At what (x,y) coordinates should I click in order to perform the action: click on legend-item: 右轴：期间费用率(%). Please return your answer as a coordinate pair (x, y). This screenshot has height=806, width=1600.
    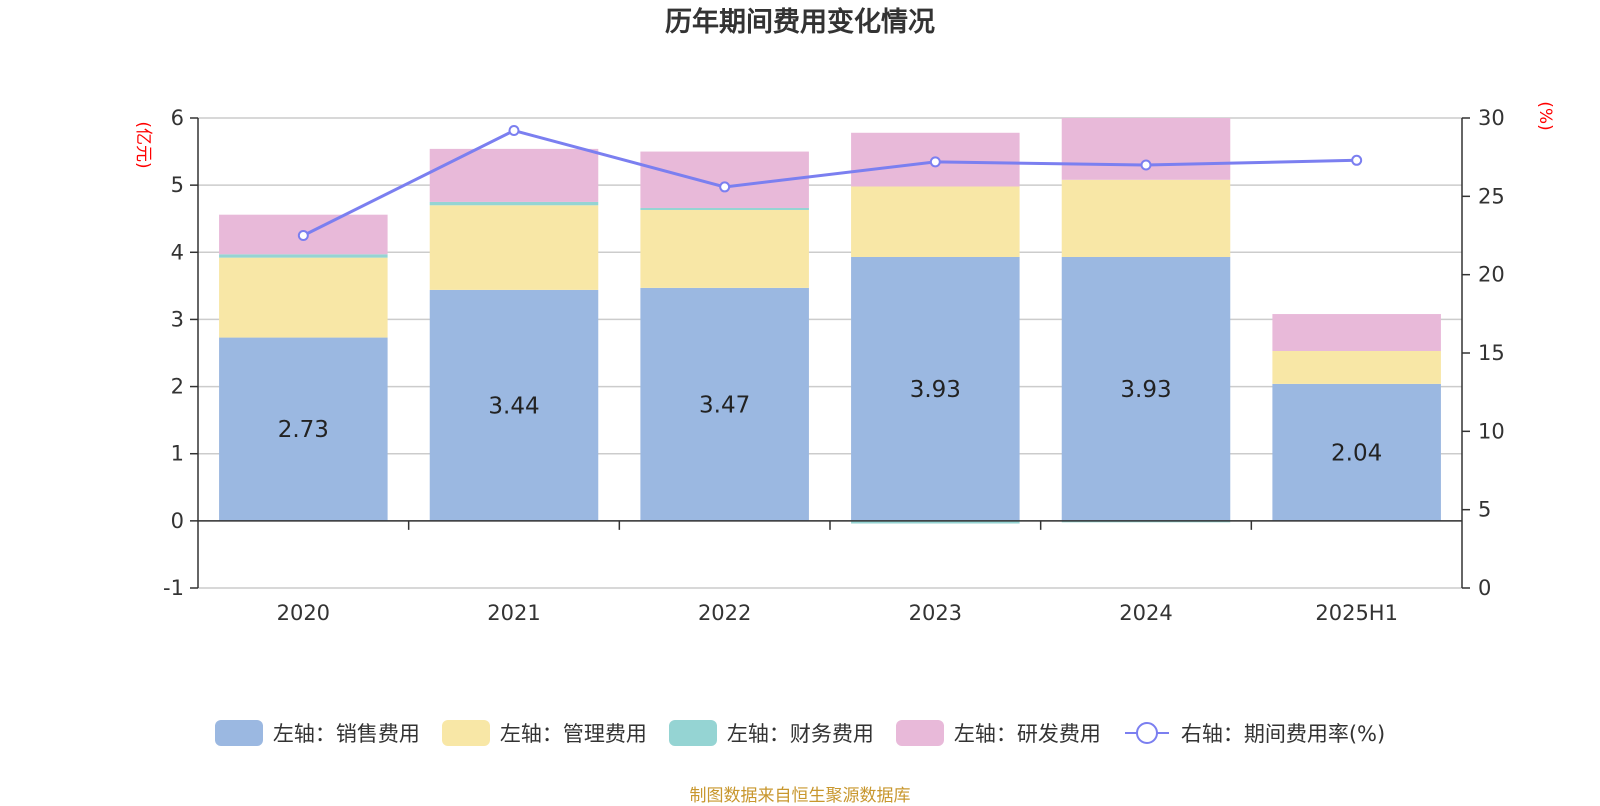
    Looking at the image, I should click on (1254, 733).